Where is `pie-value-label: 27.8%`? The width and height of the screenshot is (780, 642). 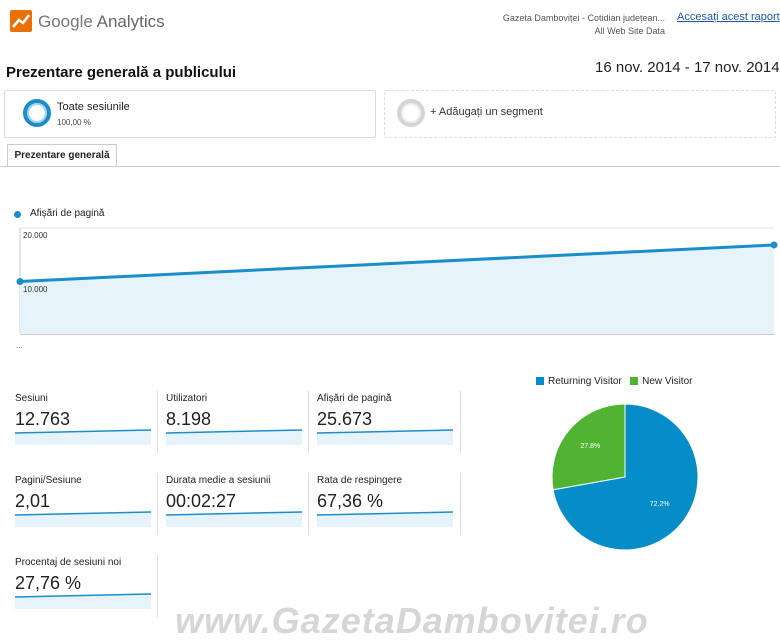 pie-value-label: 27.8% is located at coordinates (590, 446).